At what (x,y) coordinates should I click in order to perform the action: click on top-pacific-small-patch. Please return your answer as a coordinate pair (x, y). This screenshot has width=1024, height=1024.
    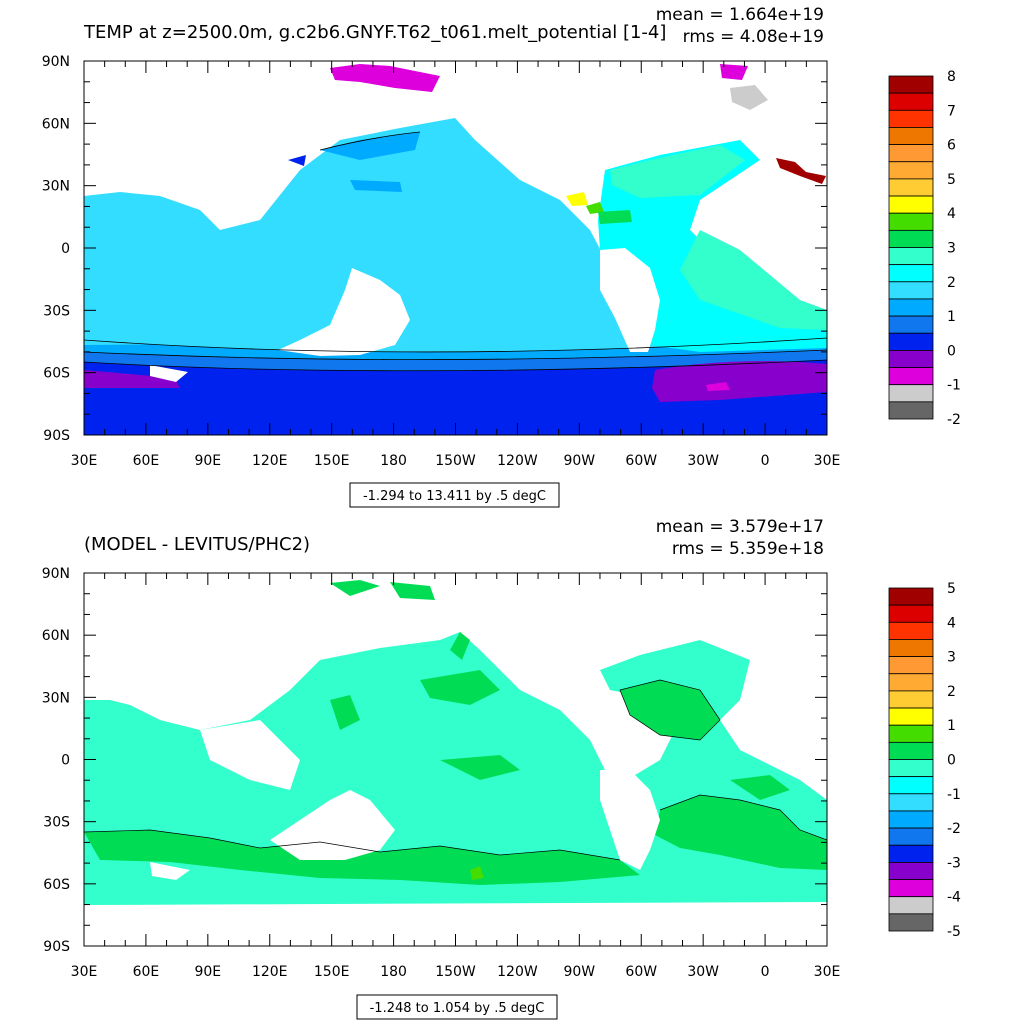
    Looking at the image, I should click on (376, 186).